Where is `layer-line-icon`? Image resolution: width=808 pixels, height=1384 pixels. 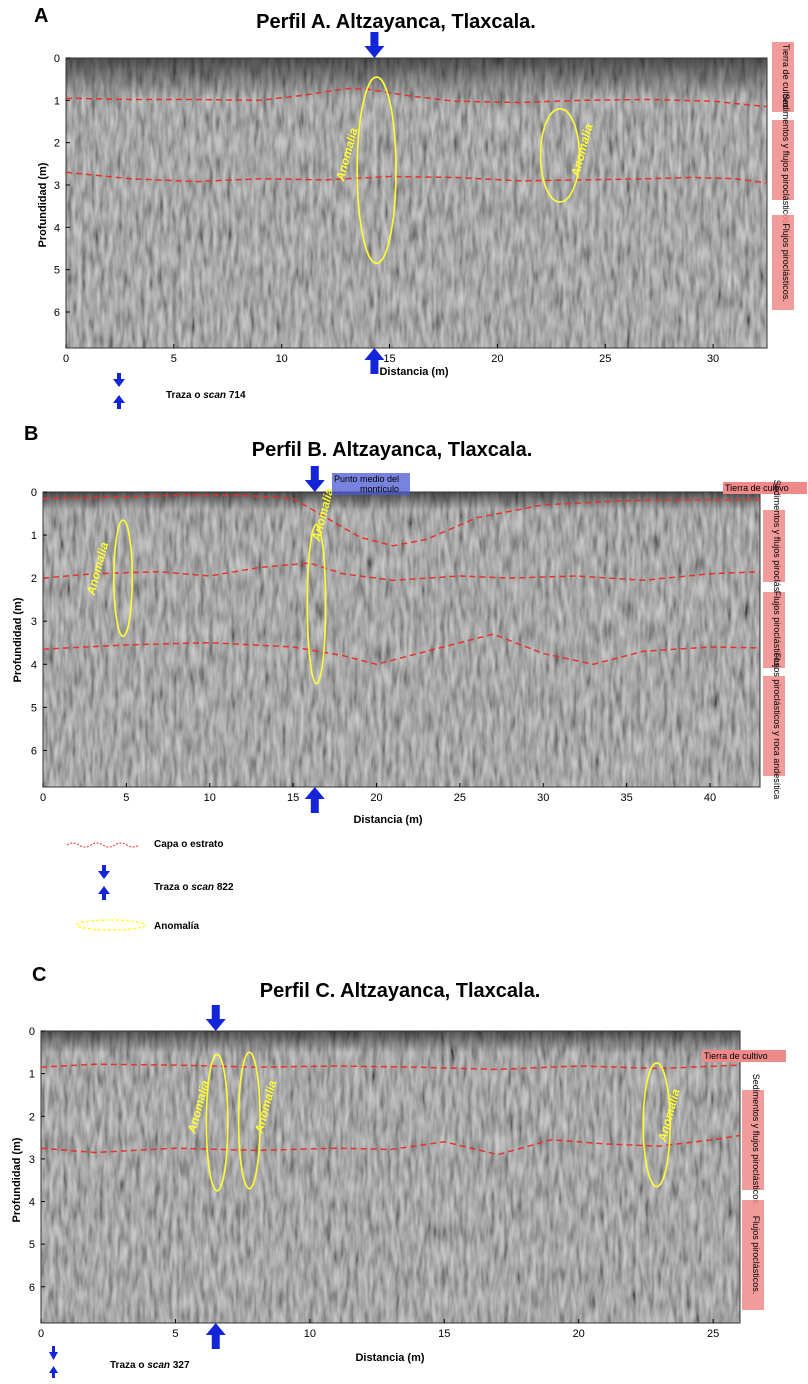 layer-line-icon is located at coordinates (103, 845).